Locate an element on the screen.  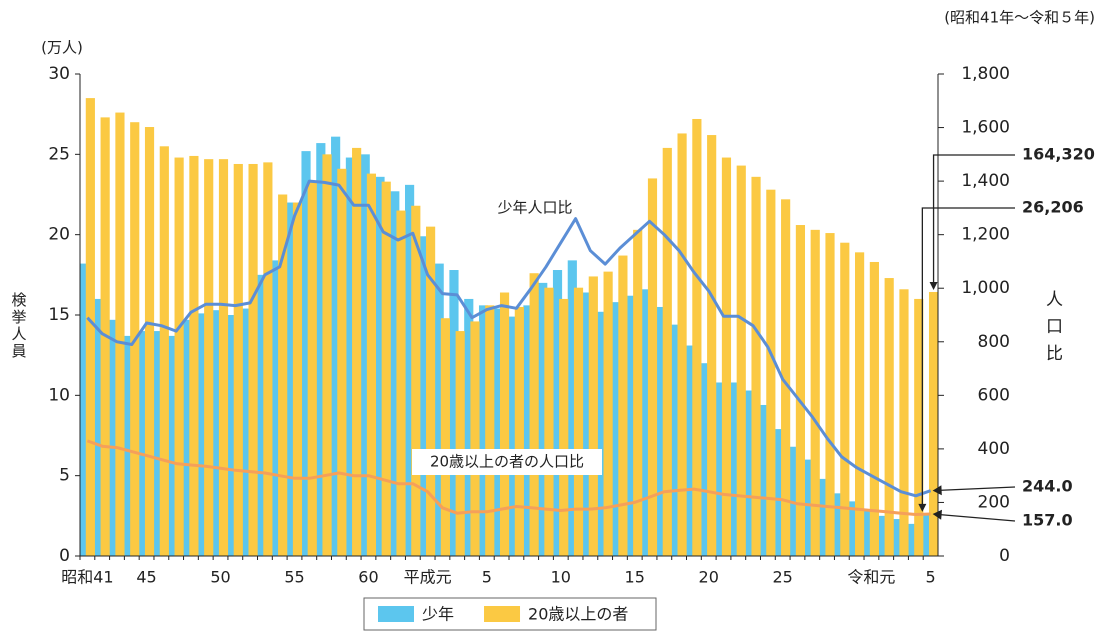
legend-label: 少年 is located at coordinates (438, 614).